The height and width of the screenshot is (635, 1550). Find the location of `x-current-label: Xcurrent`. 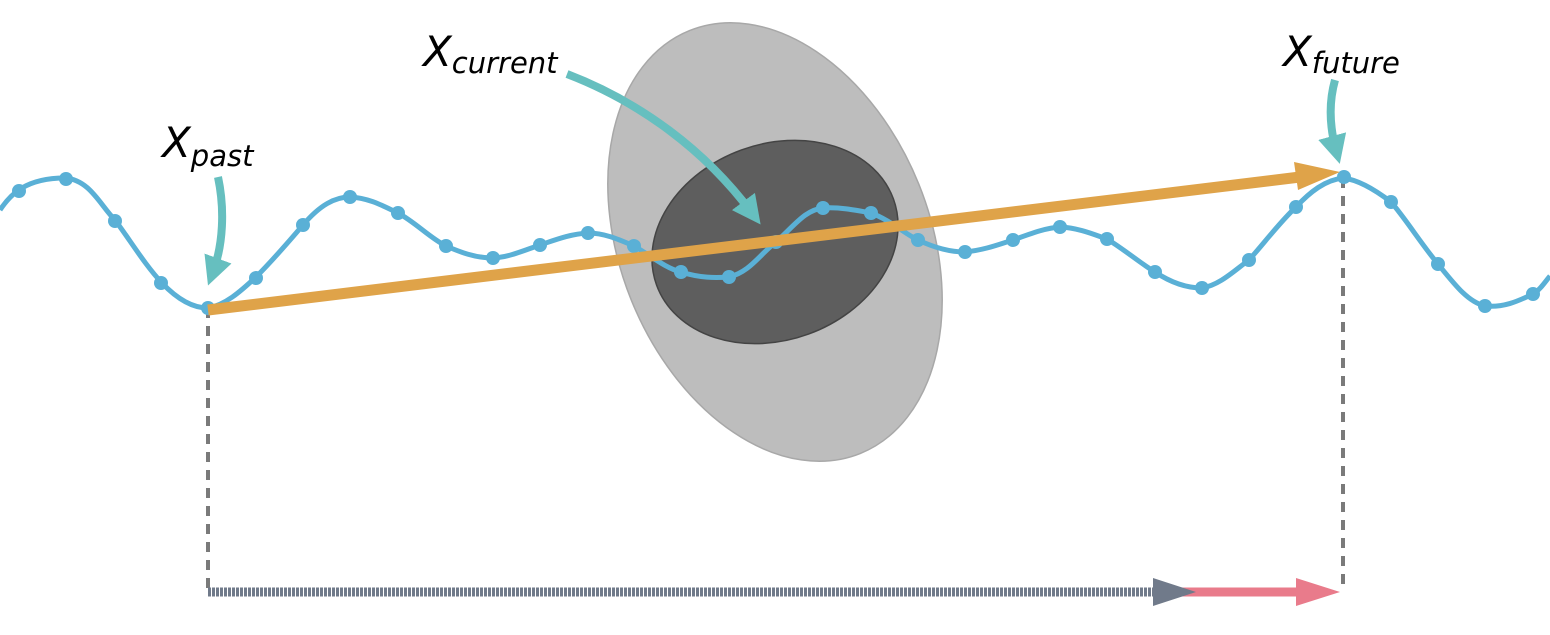

x-current-label: Xcurrent is located at coordinates (490, 53).